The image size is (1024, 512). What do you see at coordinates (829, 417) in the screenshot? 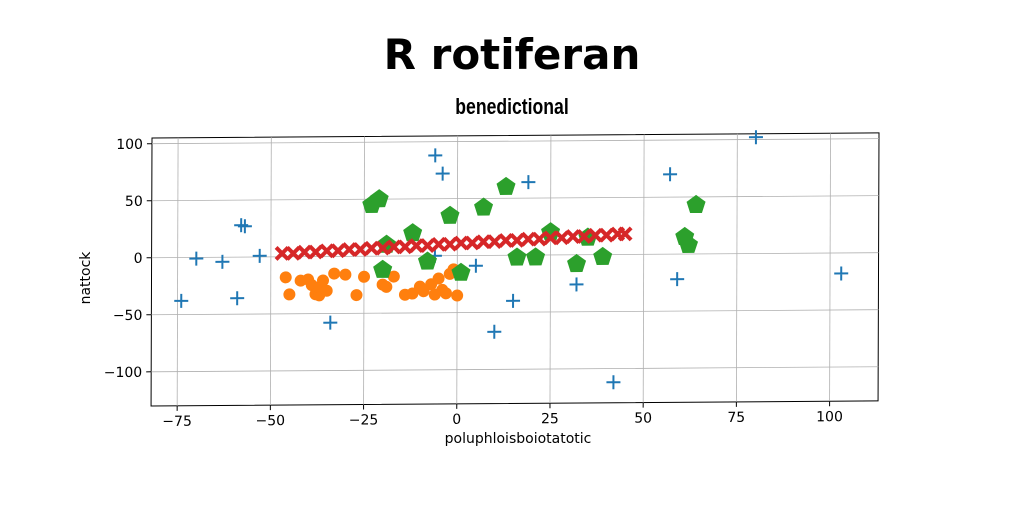
I see `x-tick-label: 100` at bounding box center [829, 417].